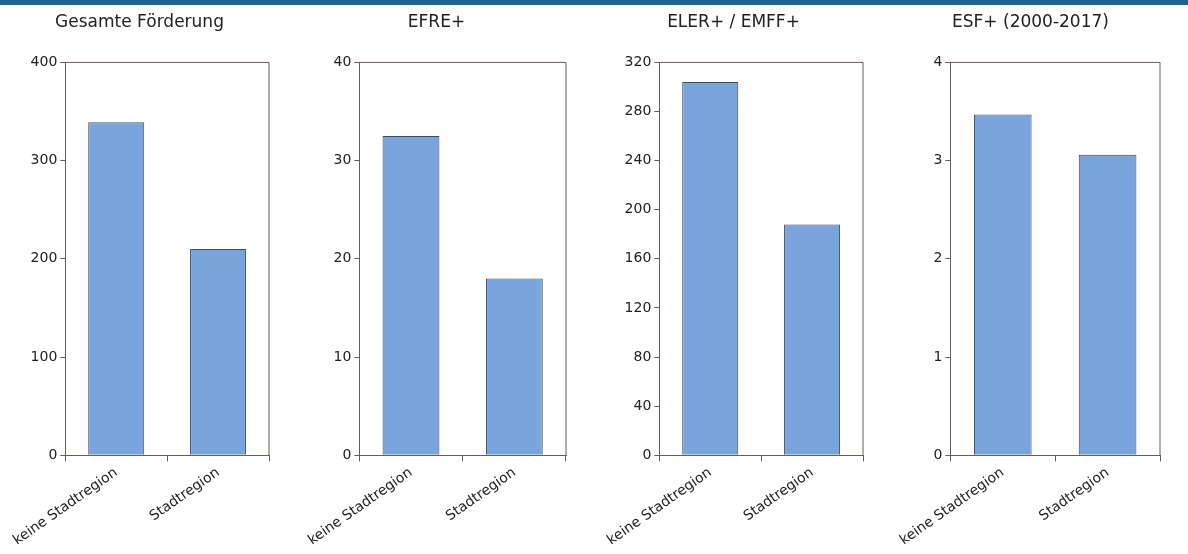 The height and width of the screenshot is (554, 1188). I want to click on y-tick-label: 160, so click(638, 257).